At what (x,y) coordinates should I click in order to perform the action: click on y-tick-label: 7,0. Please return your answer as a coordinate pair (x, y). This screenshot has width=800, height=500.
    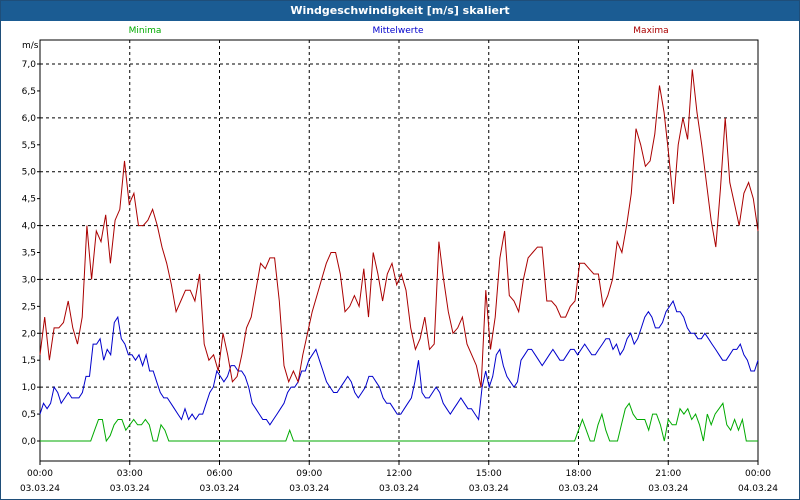
    Looking at the image, I should click on (29, 65).